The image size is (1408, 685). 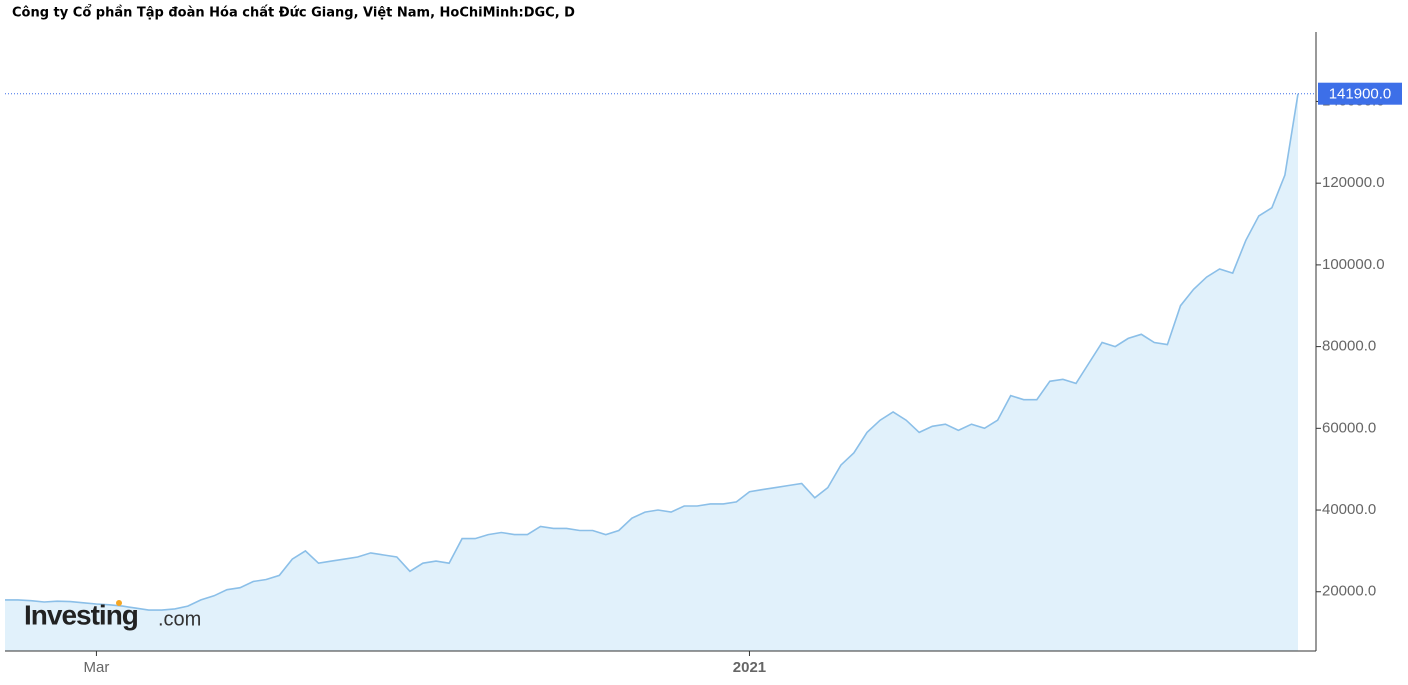 What do you see at coordinates (1349, 591) in the screenshot?
I see `y-tick-label: 20000.0` at bounding box center [1349, 591].